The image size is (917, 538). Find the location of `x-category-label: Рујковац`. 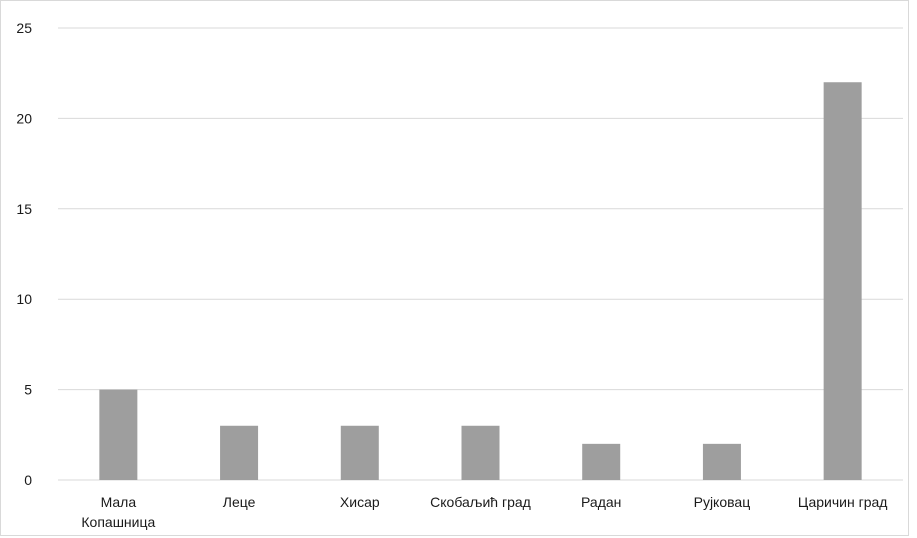

x-category-label: Рујковац is located at coordinates (722, 502).